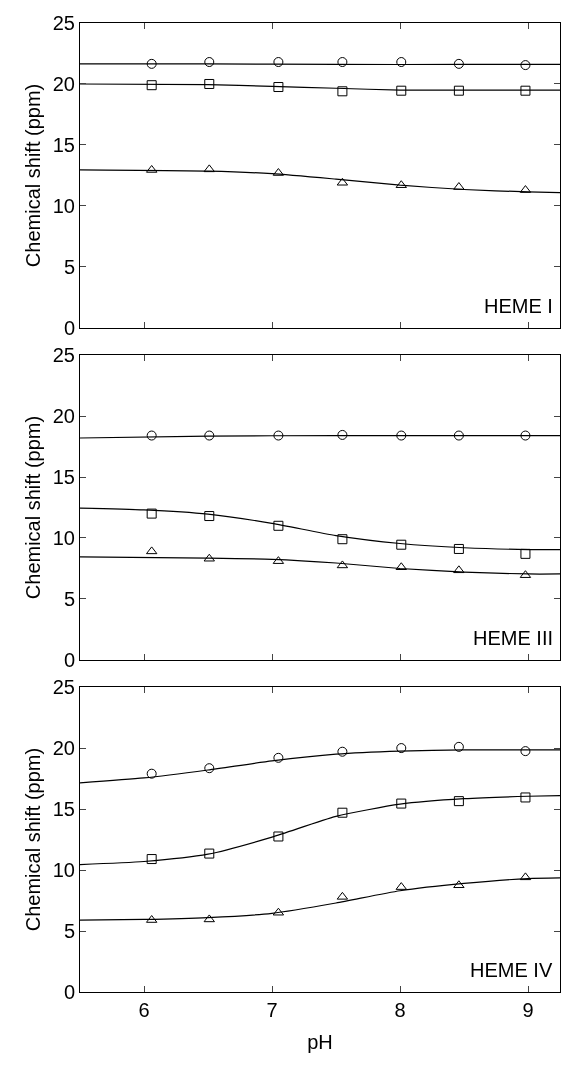 This screenshot has height=1072, width=574. What do you see at coordinates (513, 638) in the screenshot?
I see `annotation: HEME III` at bounding box center [513, 638].